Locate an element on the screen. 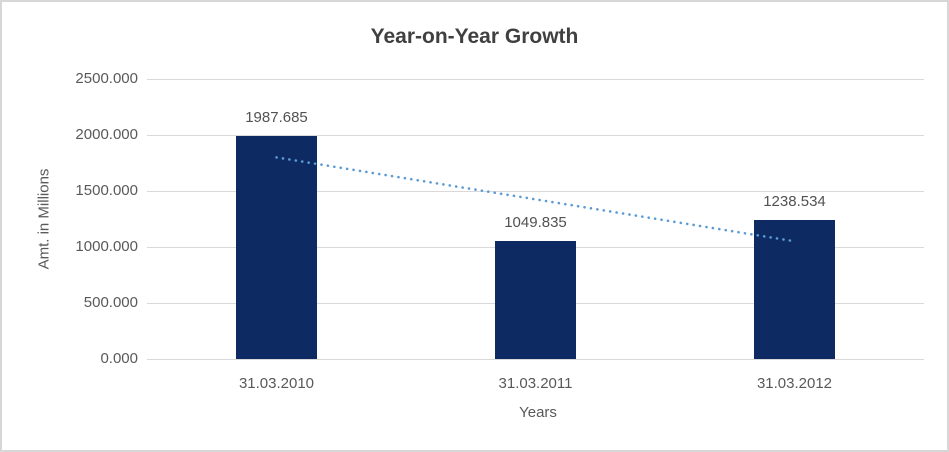 This screenshot has width=949, height=452. y-tick-label: 500.000 is located at coordinates (110, 302).